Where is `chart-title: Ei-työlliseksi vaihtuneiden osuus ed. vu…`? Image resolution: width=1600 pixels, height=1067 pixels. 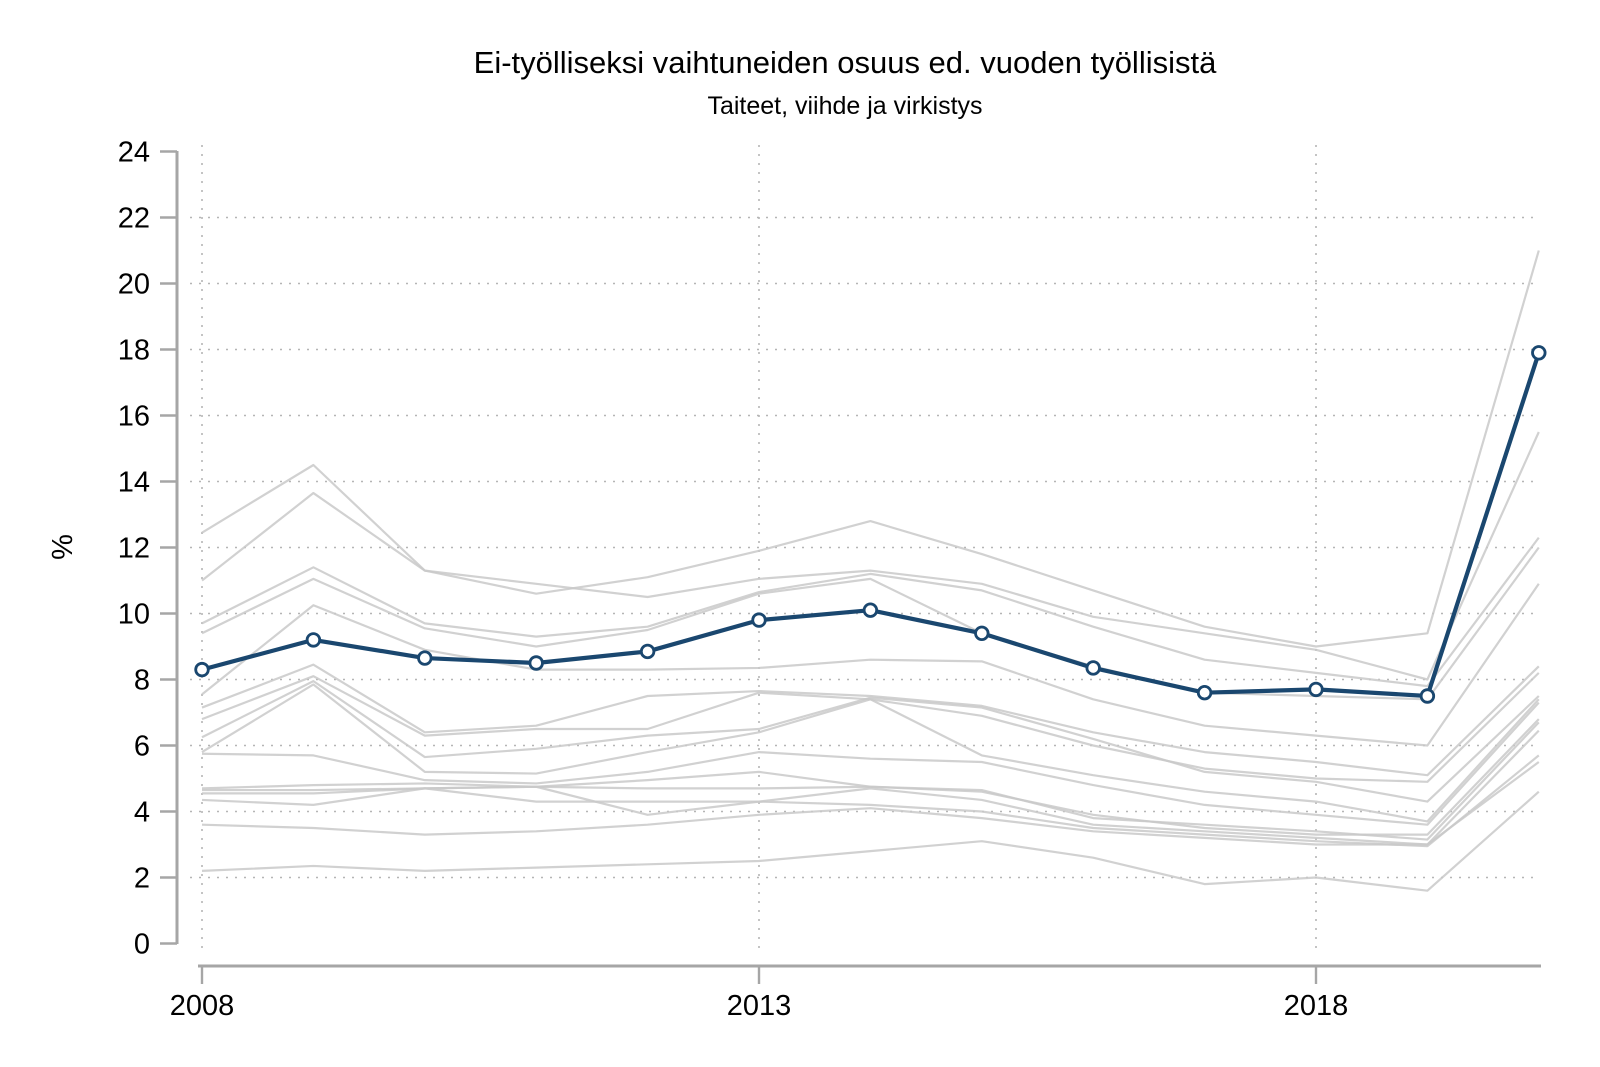 chart-title: Ei-työlliseksi vaihtuneiden osuus ed. vu… is located at coordinates (845, 62).